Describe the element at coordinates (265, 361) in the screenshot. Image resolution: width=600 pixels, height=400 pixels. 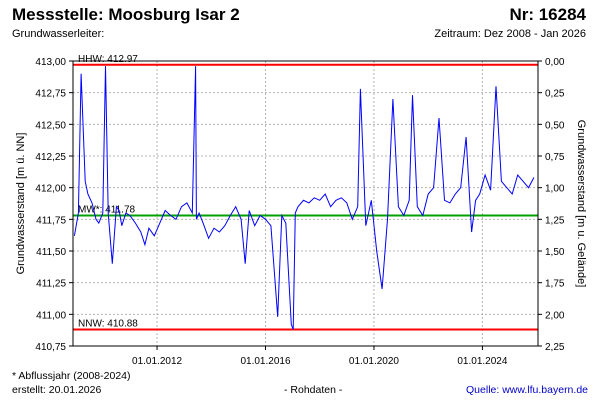
I see `x-tick-label: 01.01.2016` at that location.